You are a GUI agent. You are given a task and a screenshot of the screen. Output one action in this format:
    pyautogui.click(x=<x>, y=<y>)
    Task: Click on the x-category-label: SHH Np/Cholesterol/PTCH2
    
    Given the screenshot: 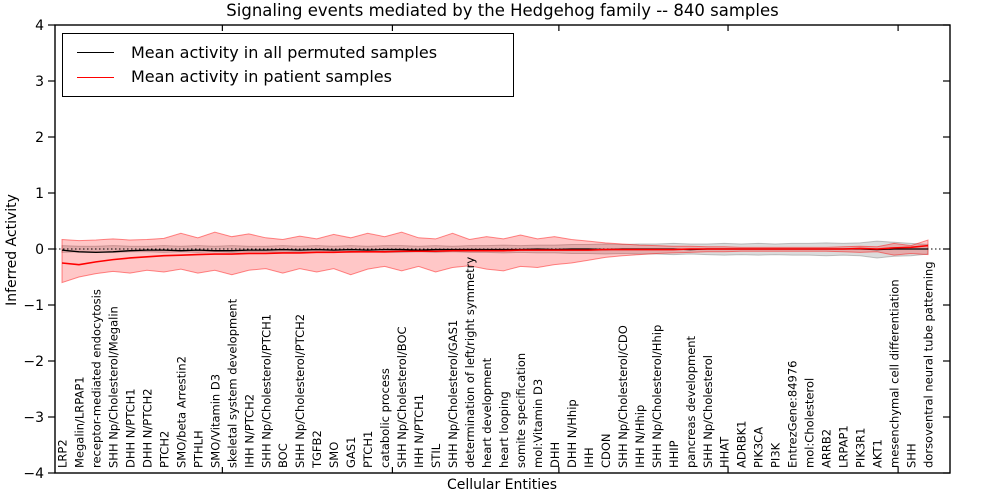 What is the action you would take?
    pyautogui.click(x=300, y=391)
    